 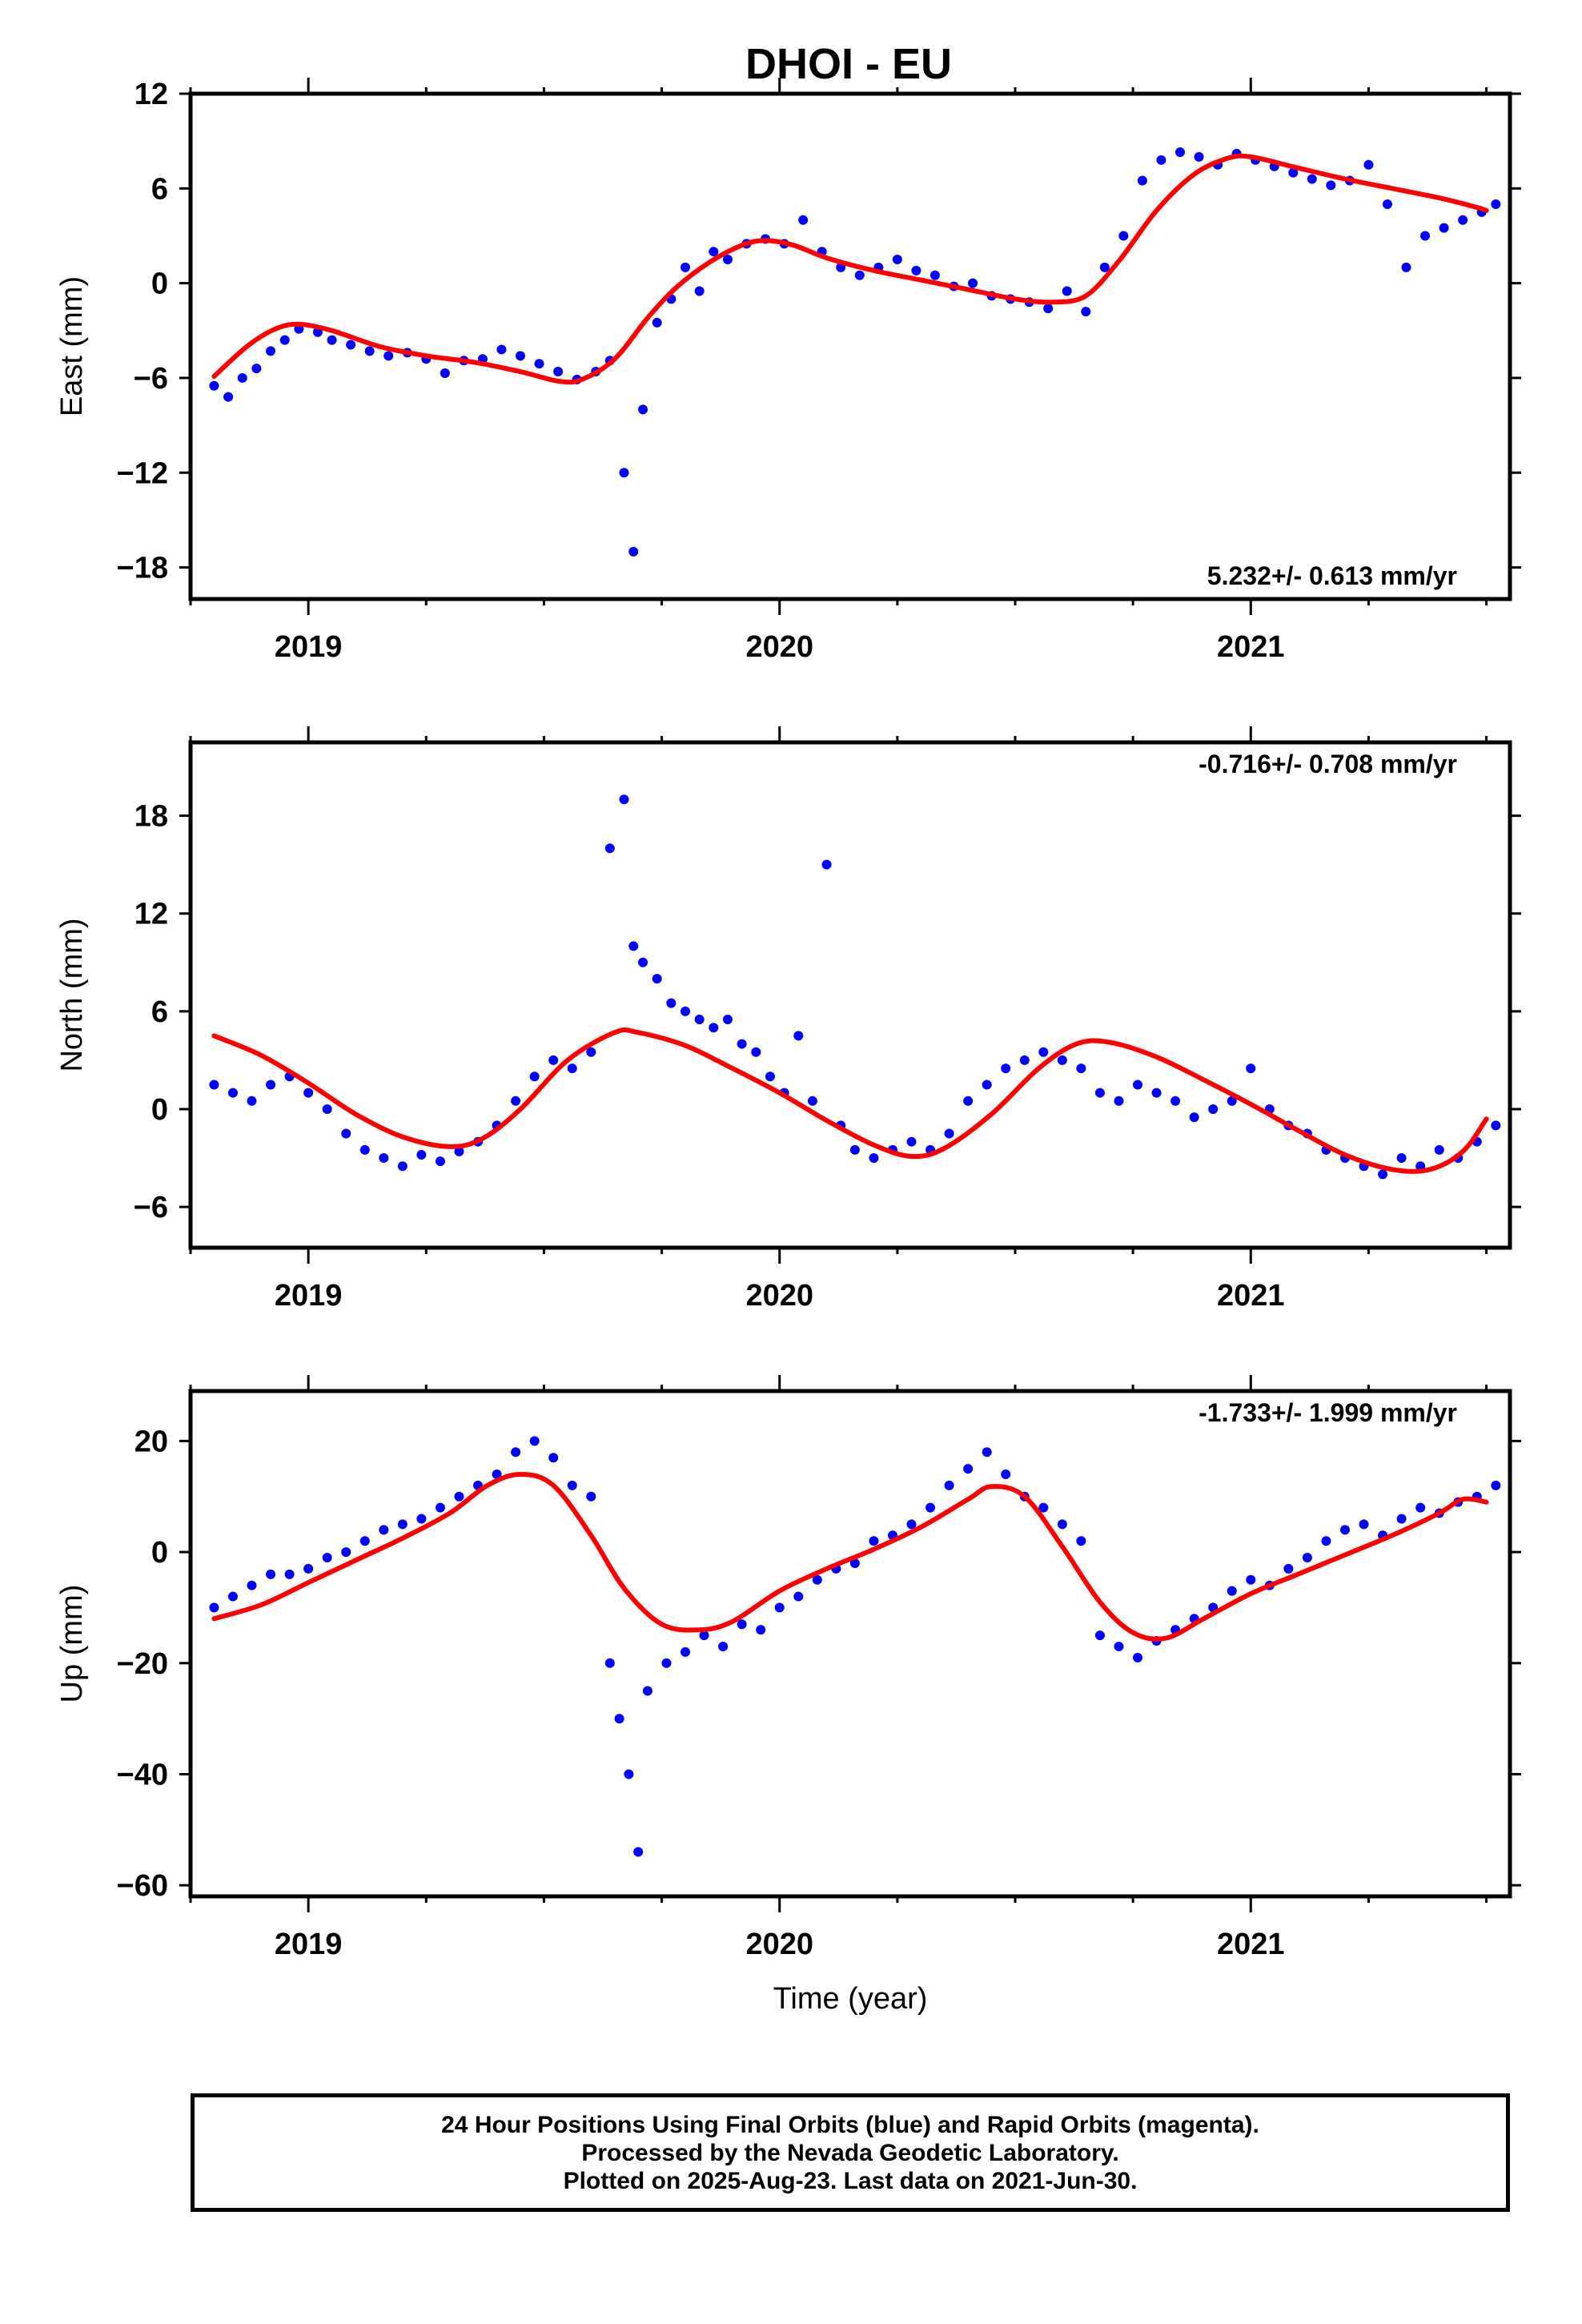 I want to click on y-tick-label: −20, so click(x=142, y=1664).